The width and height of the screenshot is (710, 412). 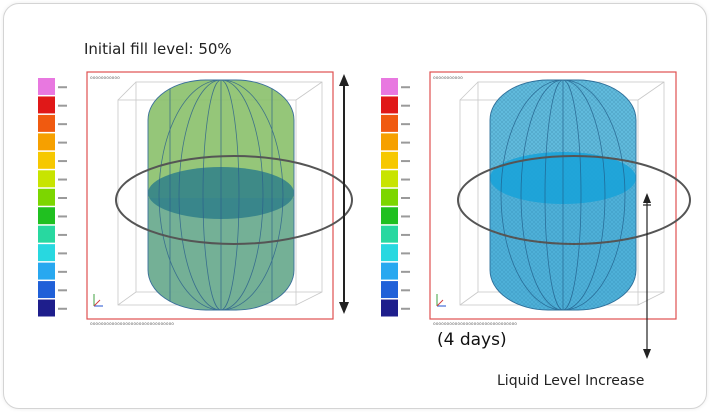 What do you see at coordinates (475, 324) in the screenshot?
I see `footer-caption-right: ooooooooooooooooooooooooooooooo` at bounding box center [475, 324].